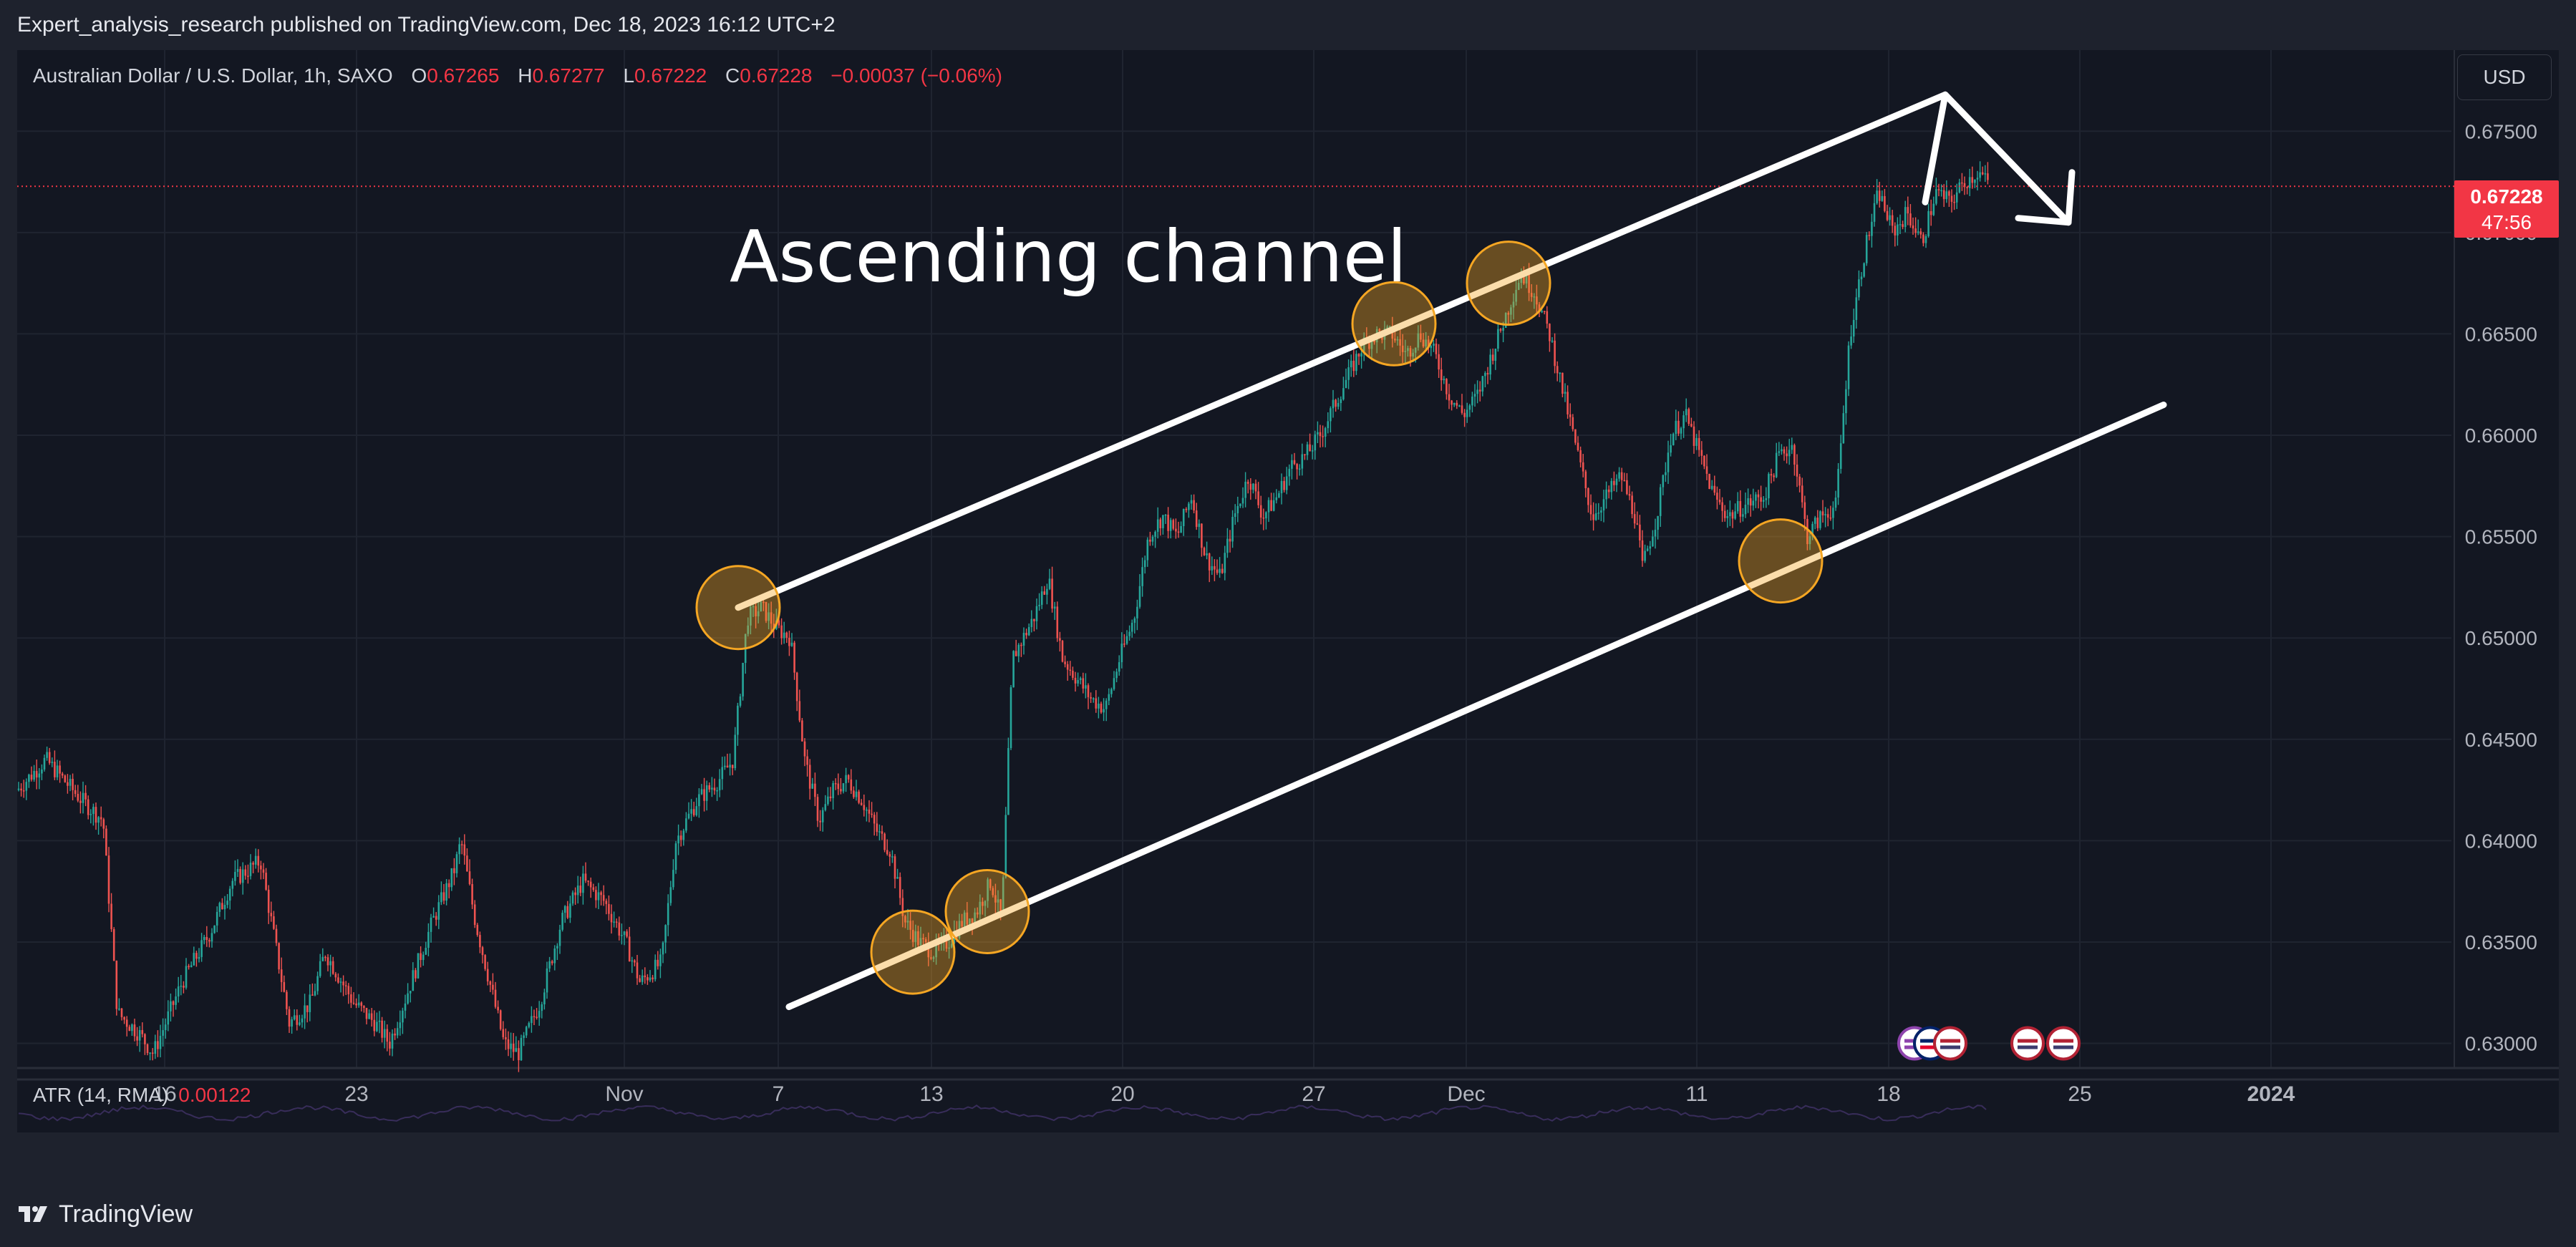 This screenshot has height=1247, width=2576. What do you see at coordinates (2501, 334) in the screenshot?
I see `price-axis-label: 0.66500` at bounding box center [2501, 334].